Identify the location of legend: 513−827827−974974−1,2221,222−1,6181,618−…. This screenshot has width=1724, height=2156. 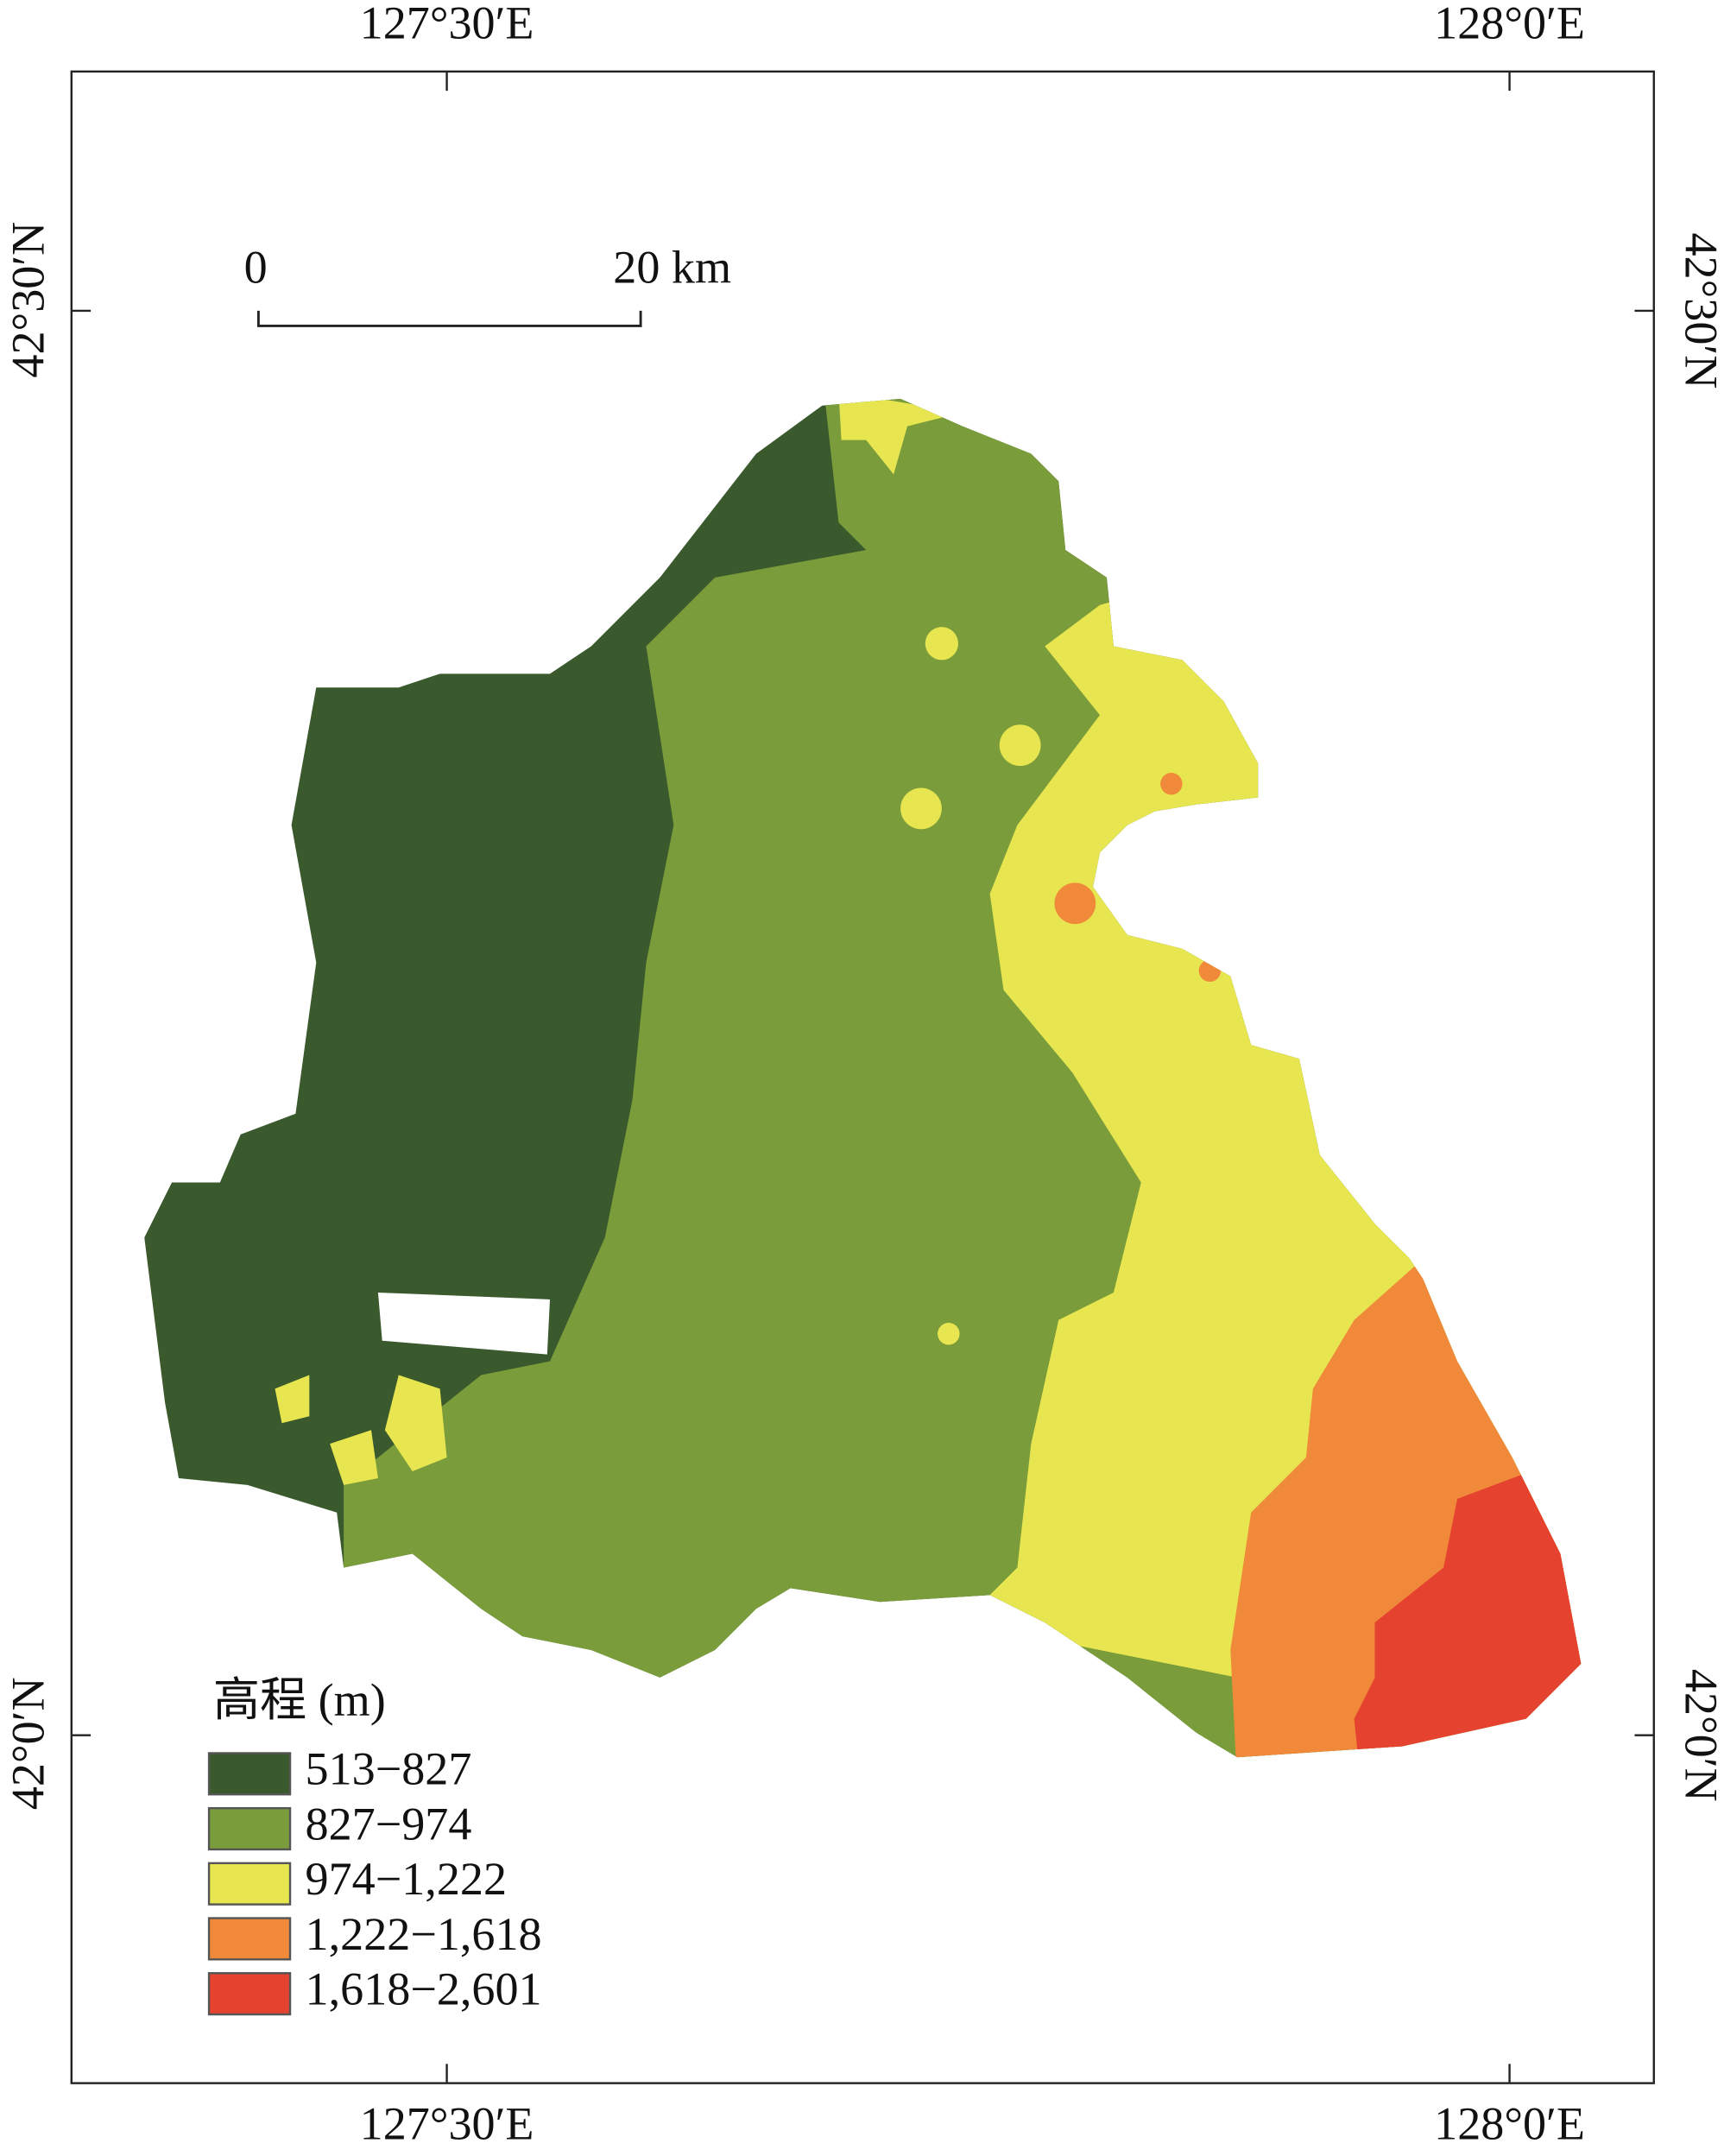
(375, 1880).